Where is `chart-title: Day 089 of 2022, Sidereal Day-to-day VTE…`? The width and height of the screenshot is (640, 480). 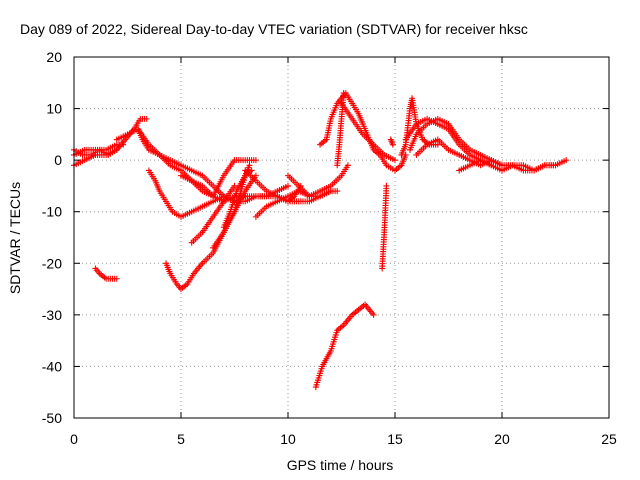 chart-title: Day 089 of 2022, Sidereal Day-to-day VTE… is located at coordinates (274, 29).